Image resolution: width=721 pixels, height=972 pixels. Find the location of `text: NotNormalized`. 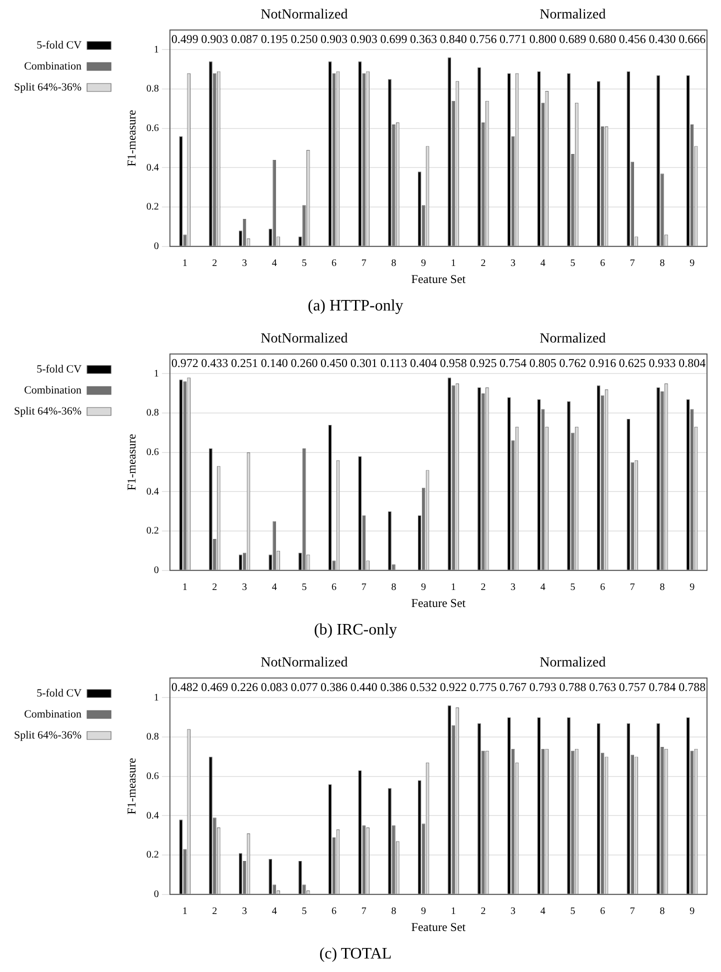

text: NotNormalized is located at coordinates (304, 15).